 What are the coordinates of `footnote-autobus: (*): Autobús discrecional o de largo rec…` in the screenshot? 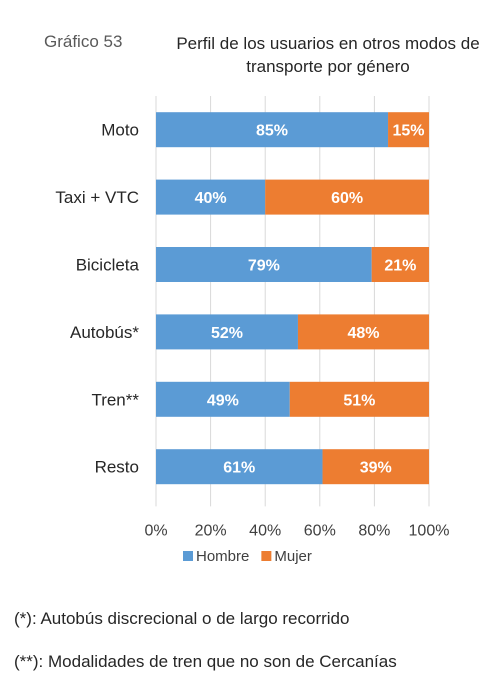 It's located at (182, 618).